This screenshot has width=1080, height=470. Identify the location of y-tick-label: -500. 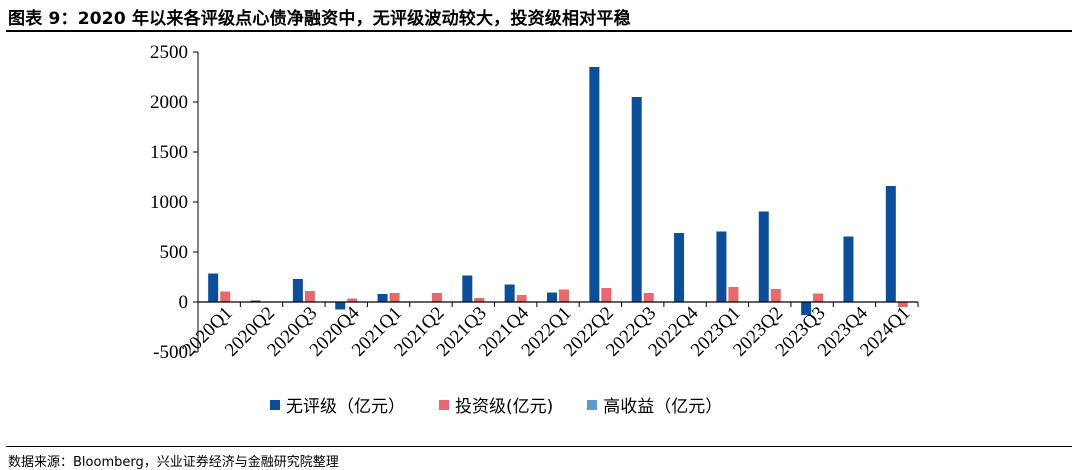
(170, 352).